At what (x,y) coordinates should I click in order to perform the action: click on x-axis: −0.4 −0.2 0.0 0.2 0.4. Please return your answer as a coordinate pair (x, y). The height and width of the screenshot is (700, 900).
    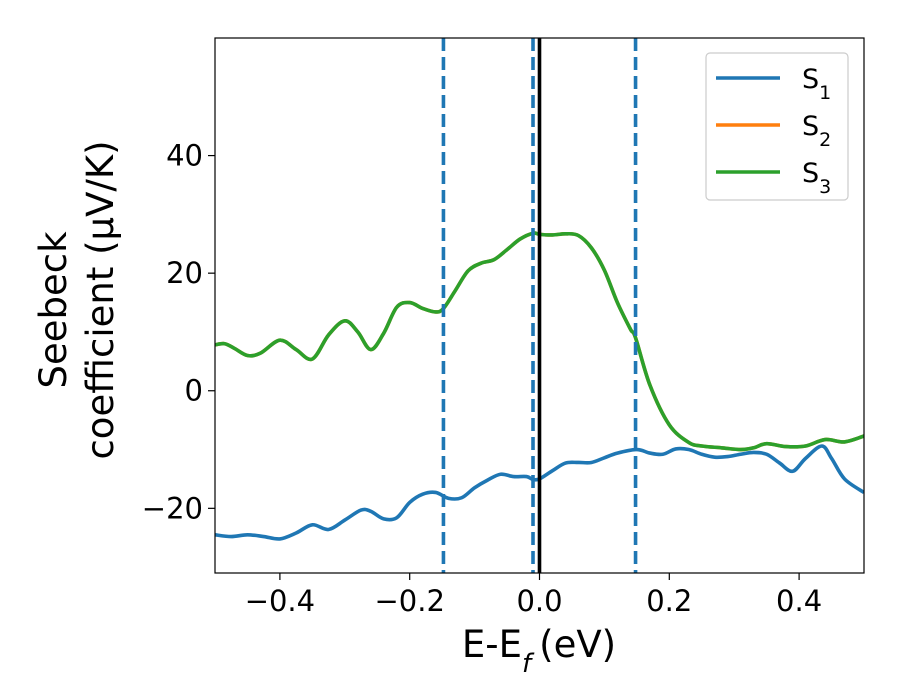
    Looking at the image, I should click on (533, 595).